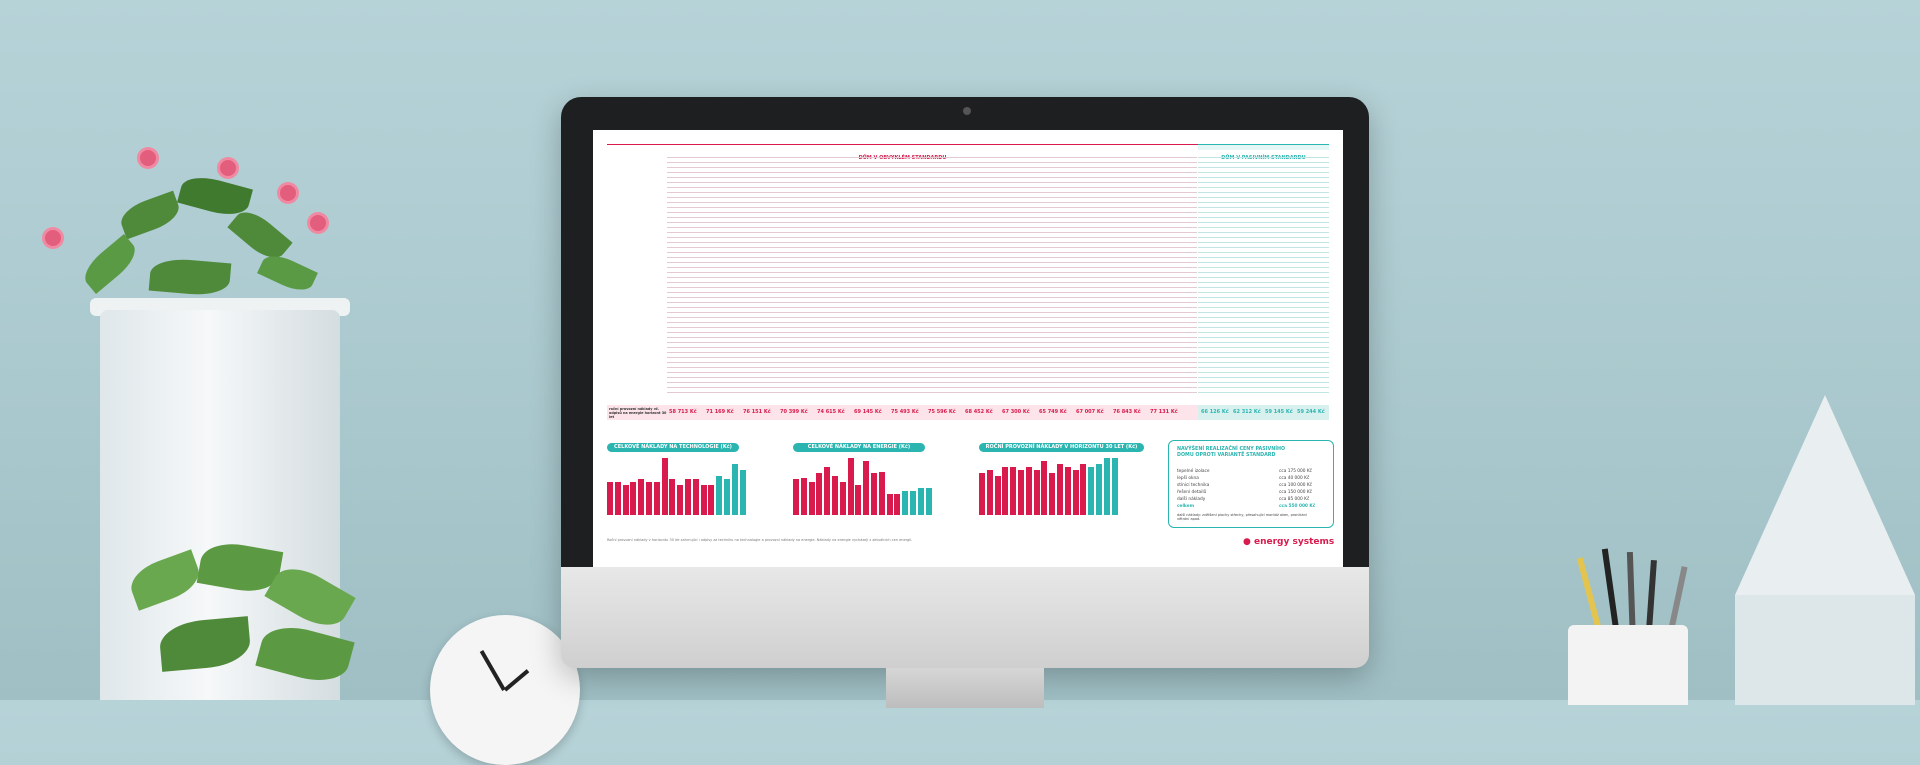 Image resolution: width=1920 pixels, height=765 pixels. Describe the element at coordinates (1294, 478) in the screenshot. I see `info-row-value: cca 40 000 Kč` at that location.